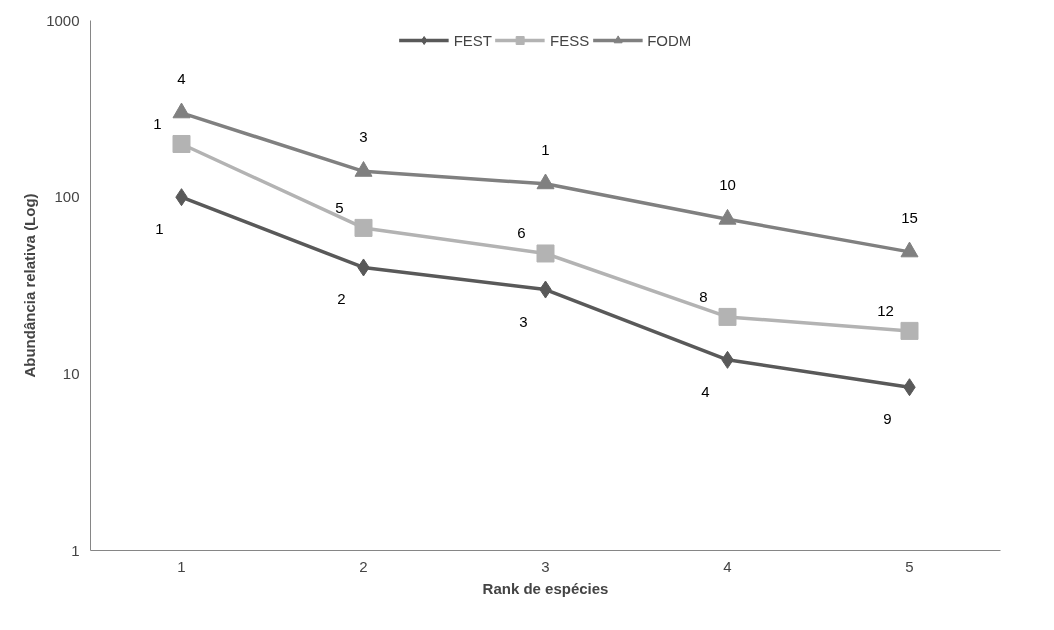 Image resolution: width=1054 pixels, height=630 pixels. What do you see at coordinates (545, 566) in the screenshot?
I see `x-tick-label: 3` at bounding box center [545, 566].